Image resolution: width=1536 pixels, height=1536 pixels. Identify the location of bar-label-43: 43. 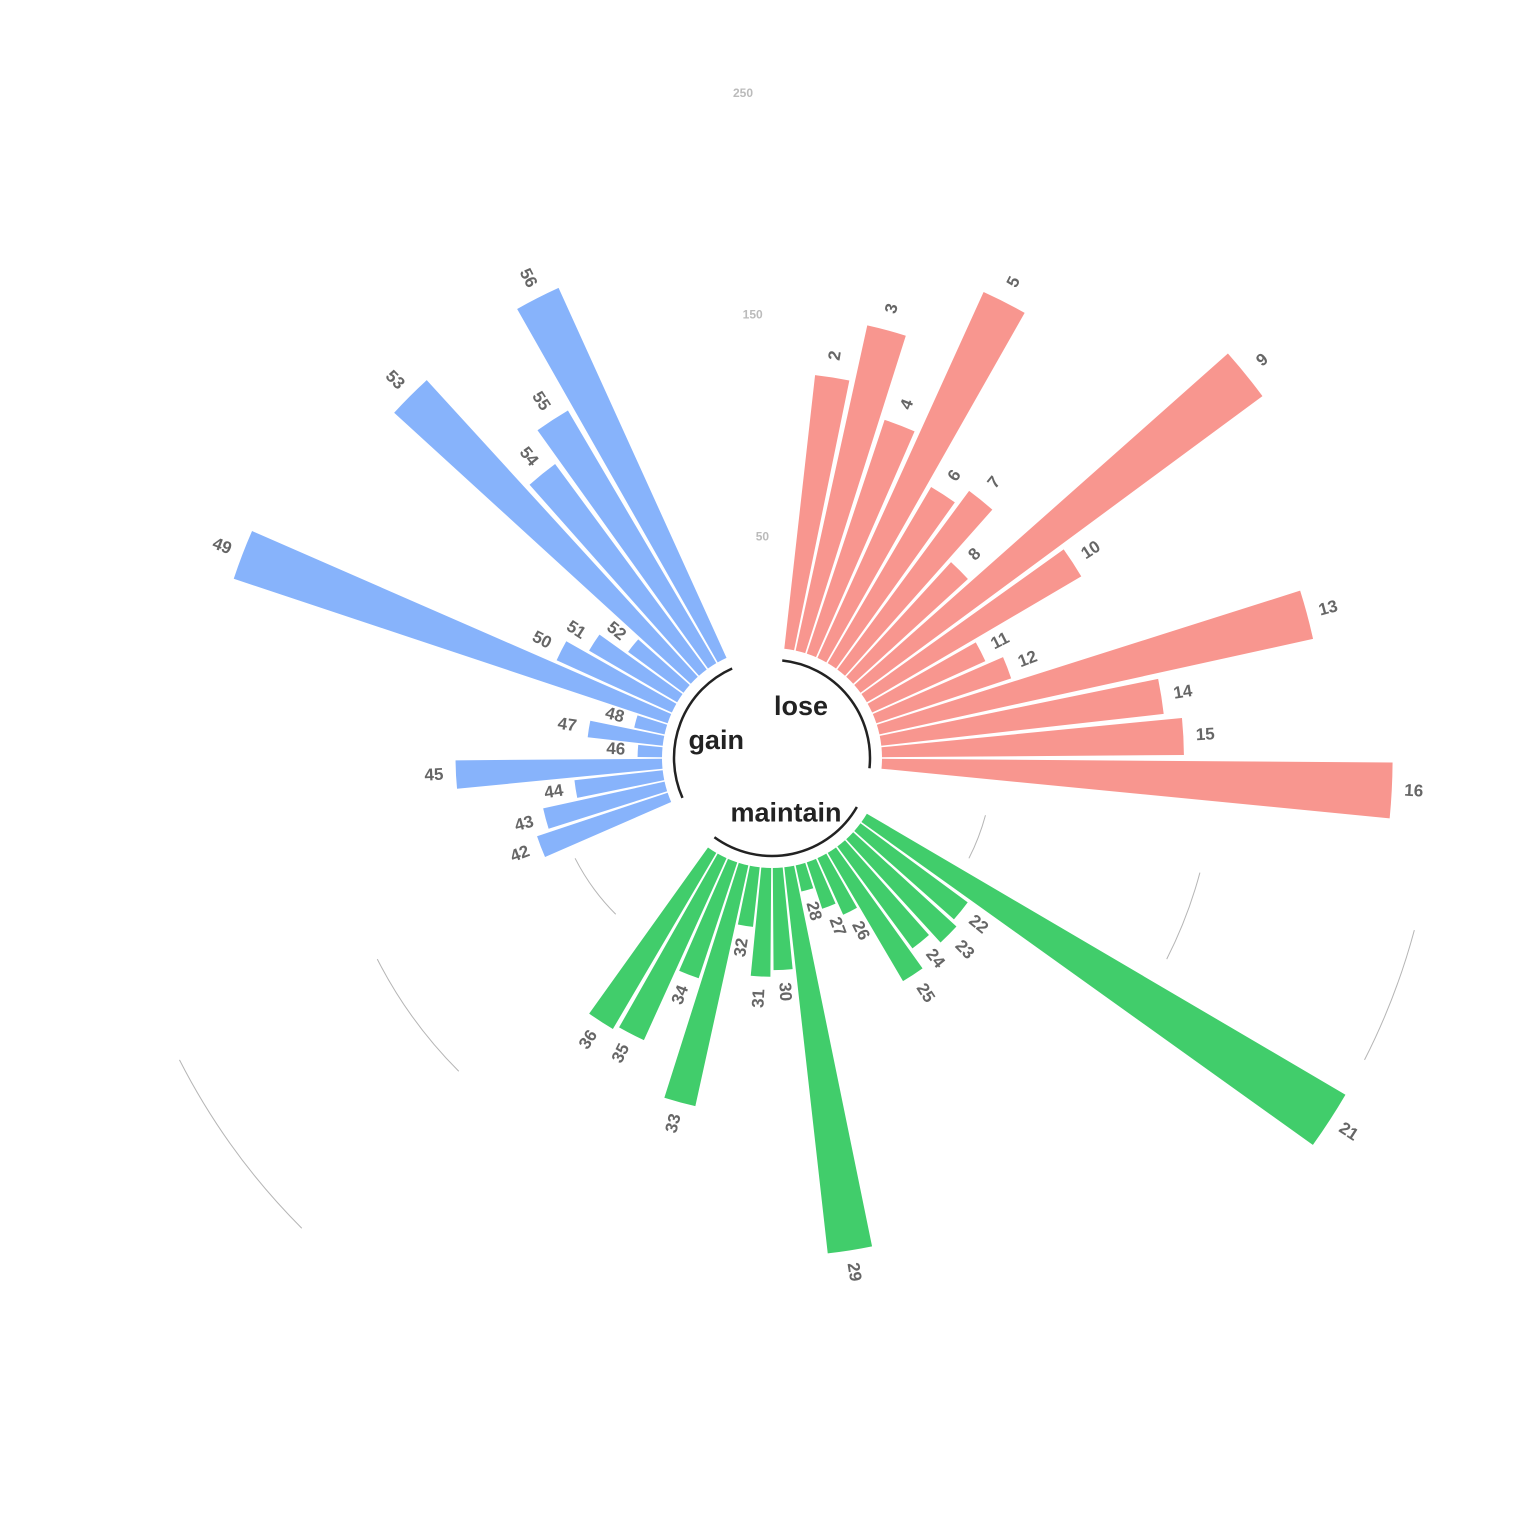
(524, 823).